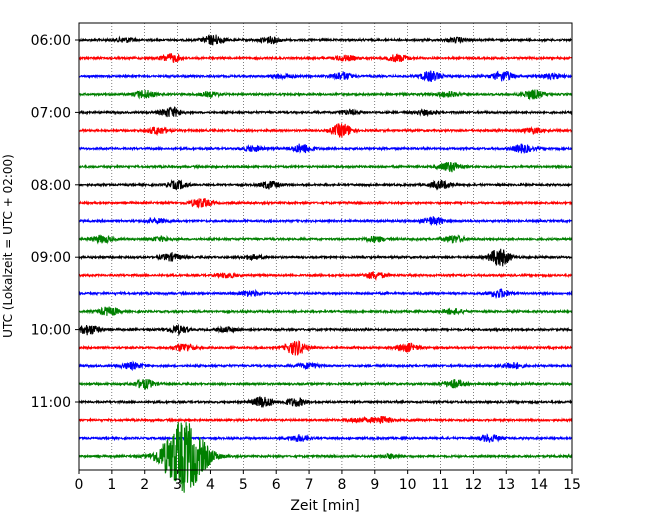 This screenshot has width=650, height=520. I want to click on x-tick-label-7: 7, so click(309, 485).